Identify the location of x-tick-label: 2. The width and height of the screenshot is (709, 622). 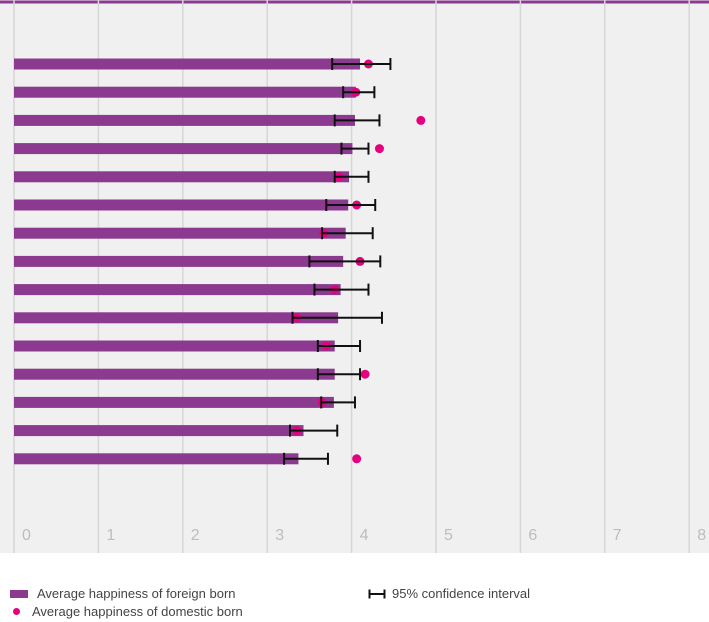
(195, 535).